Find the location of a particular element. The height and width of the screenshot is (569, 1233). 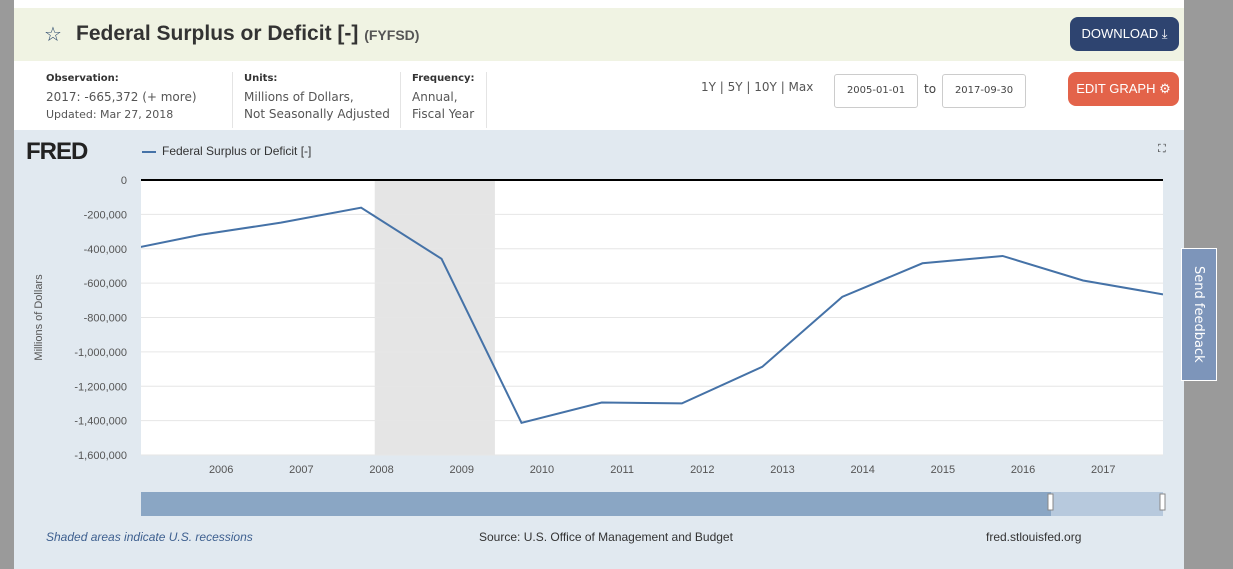

more-link: (+ more) is located at coordinates (169, 97).